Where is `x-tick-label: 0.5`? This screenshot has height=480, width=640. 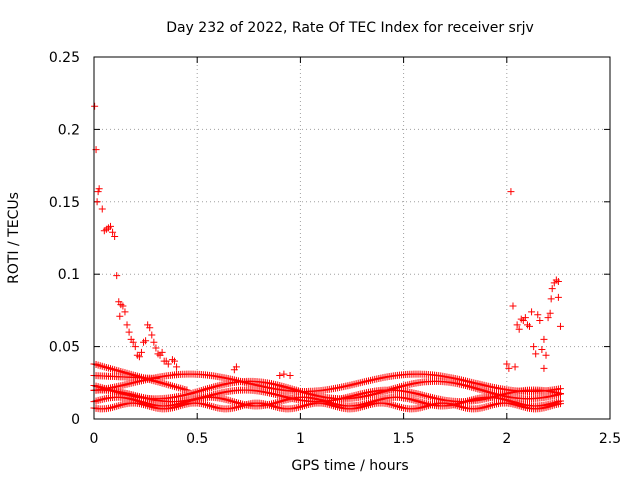 x-tick-label: 0.5 is located at coordinates (197, 439).